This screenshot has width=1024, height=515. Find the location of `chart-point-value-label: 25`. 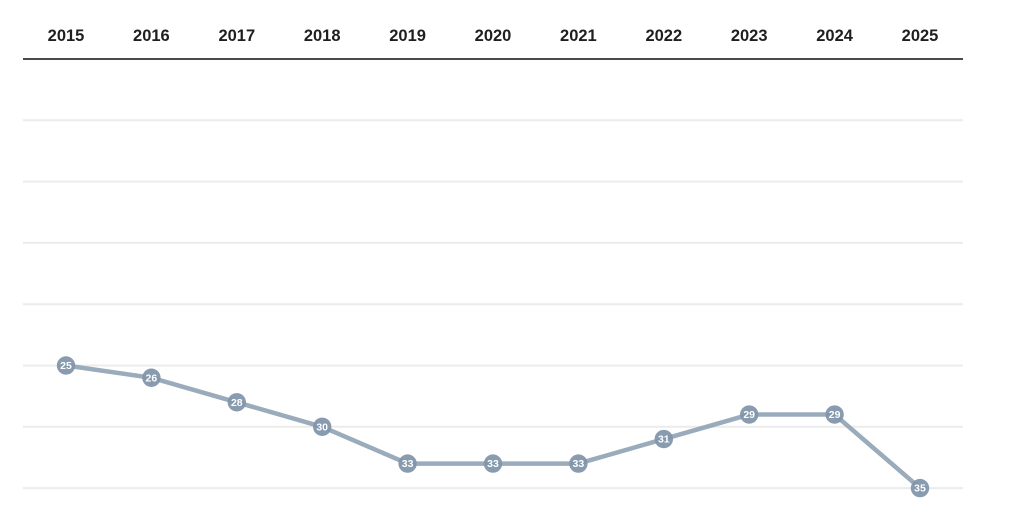

chart-point-value-label: 25 is located at coordinates (66, 366).